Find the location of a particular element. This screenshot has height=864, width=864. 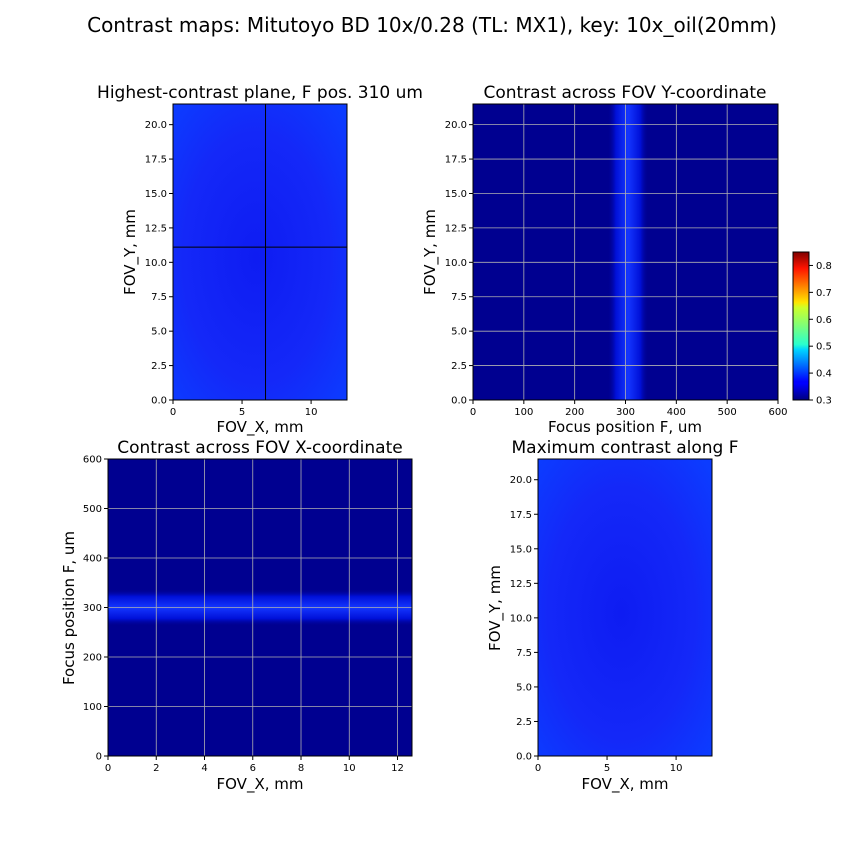

panel-d-xtick-label: 5 is located at coordinates (607, 768).